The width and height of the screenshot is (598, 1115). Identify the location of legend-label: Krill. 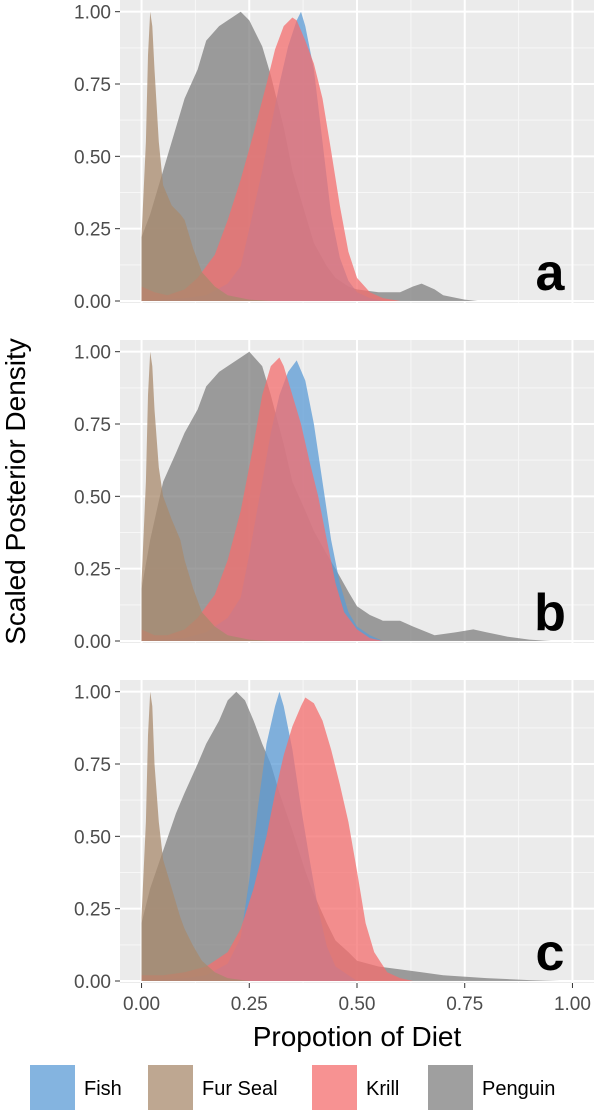
(382, 1089).